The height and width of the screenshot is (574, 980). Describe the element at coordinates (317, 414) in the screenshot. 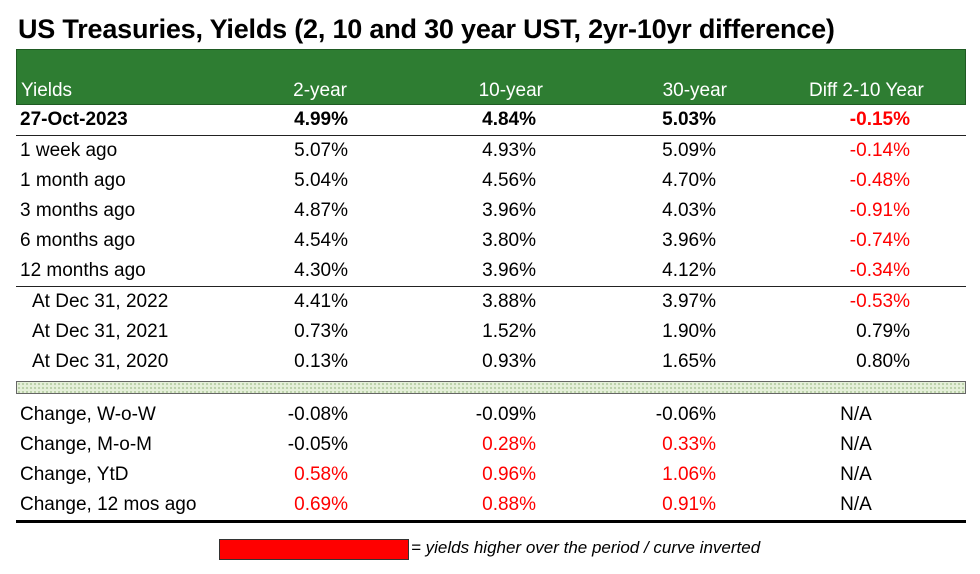

I see `cell-2yr: -0.08%` at that location.